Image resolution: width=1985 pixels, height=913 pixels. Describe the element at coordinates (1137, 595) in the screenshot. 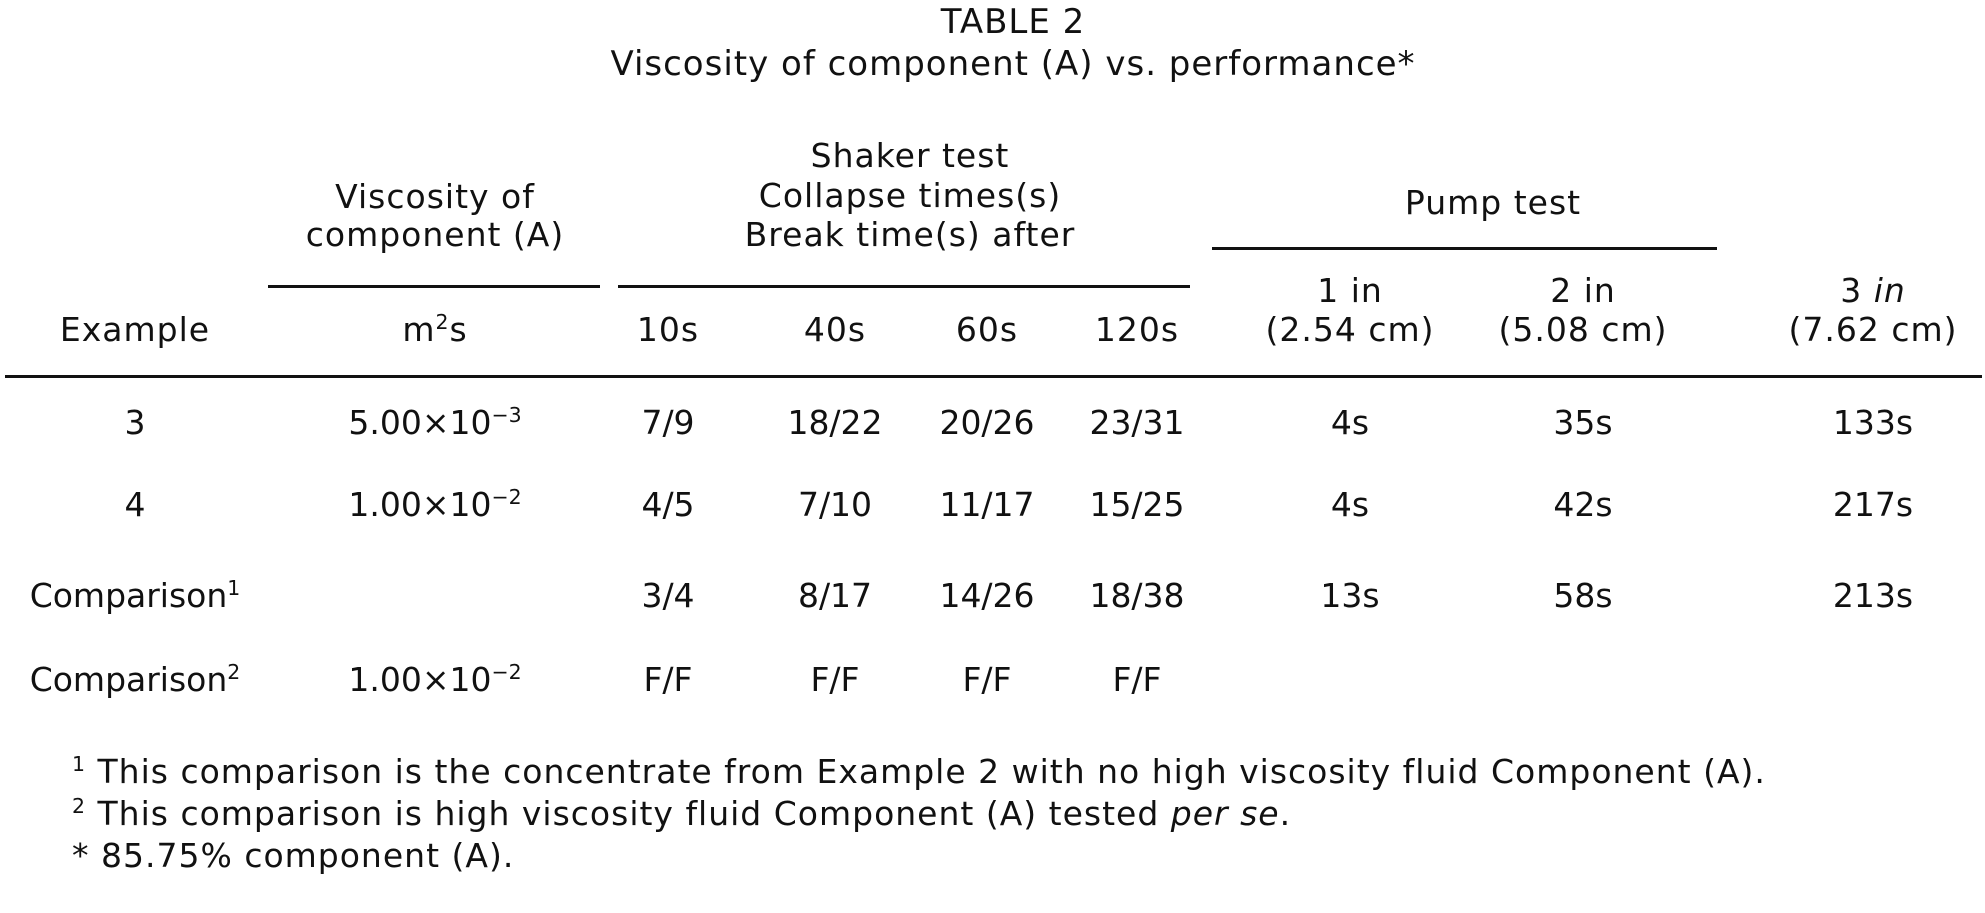

I see `cell-shaker-120s: 18/38` at that location.